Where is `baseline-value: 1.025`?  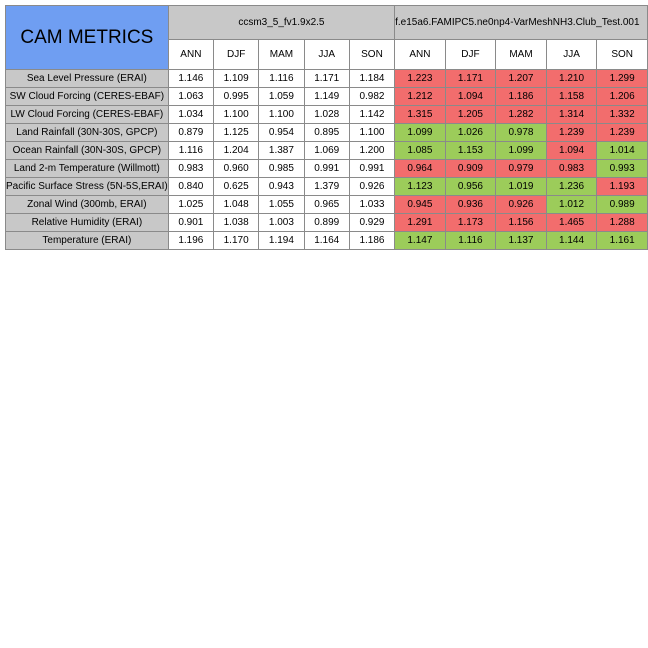 baseline-value: 1.025 is located at coordinates (191, 204).